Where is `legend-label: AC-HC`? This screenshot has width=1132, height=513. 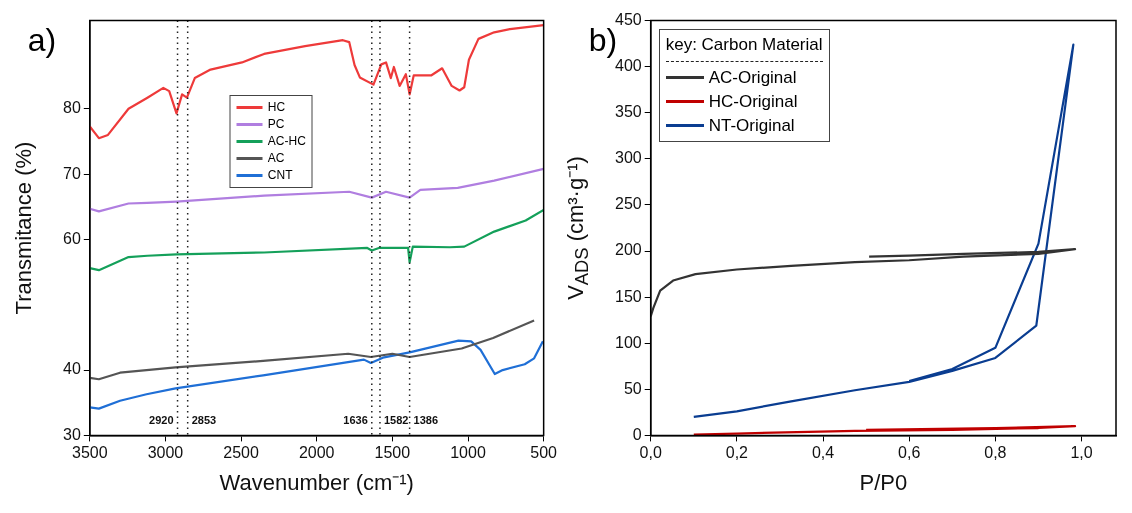 legend-label: AC-HC is located at coordinates (286, 142).